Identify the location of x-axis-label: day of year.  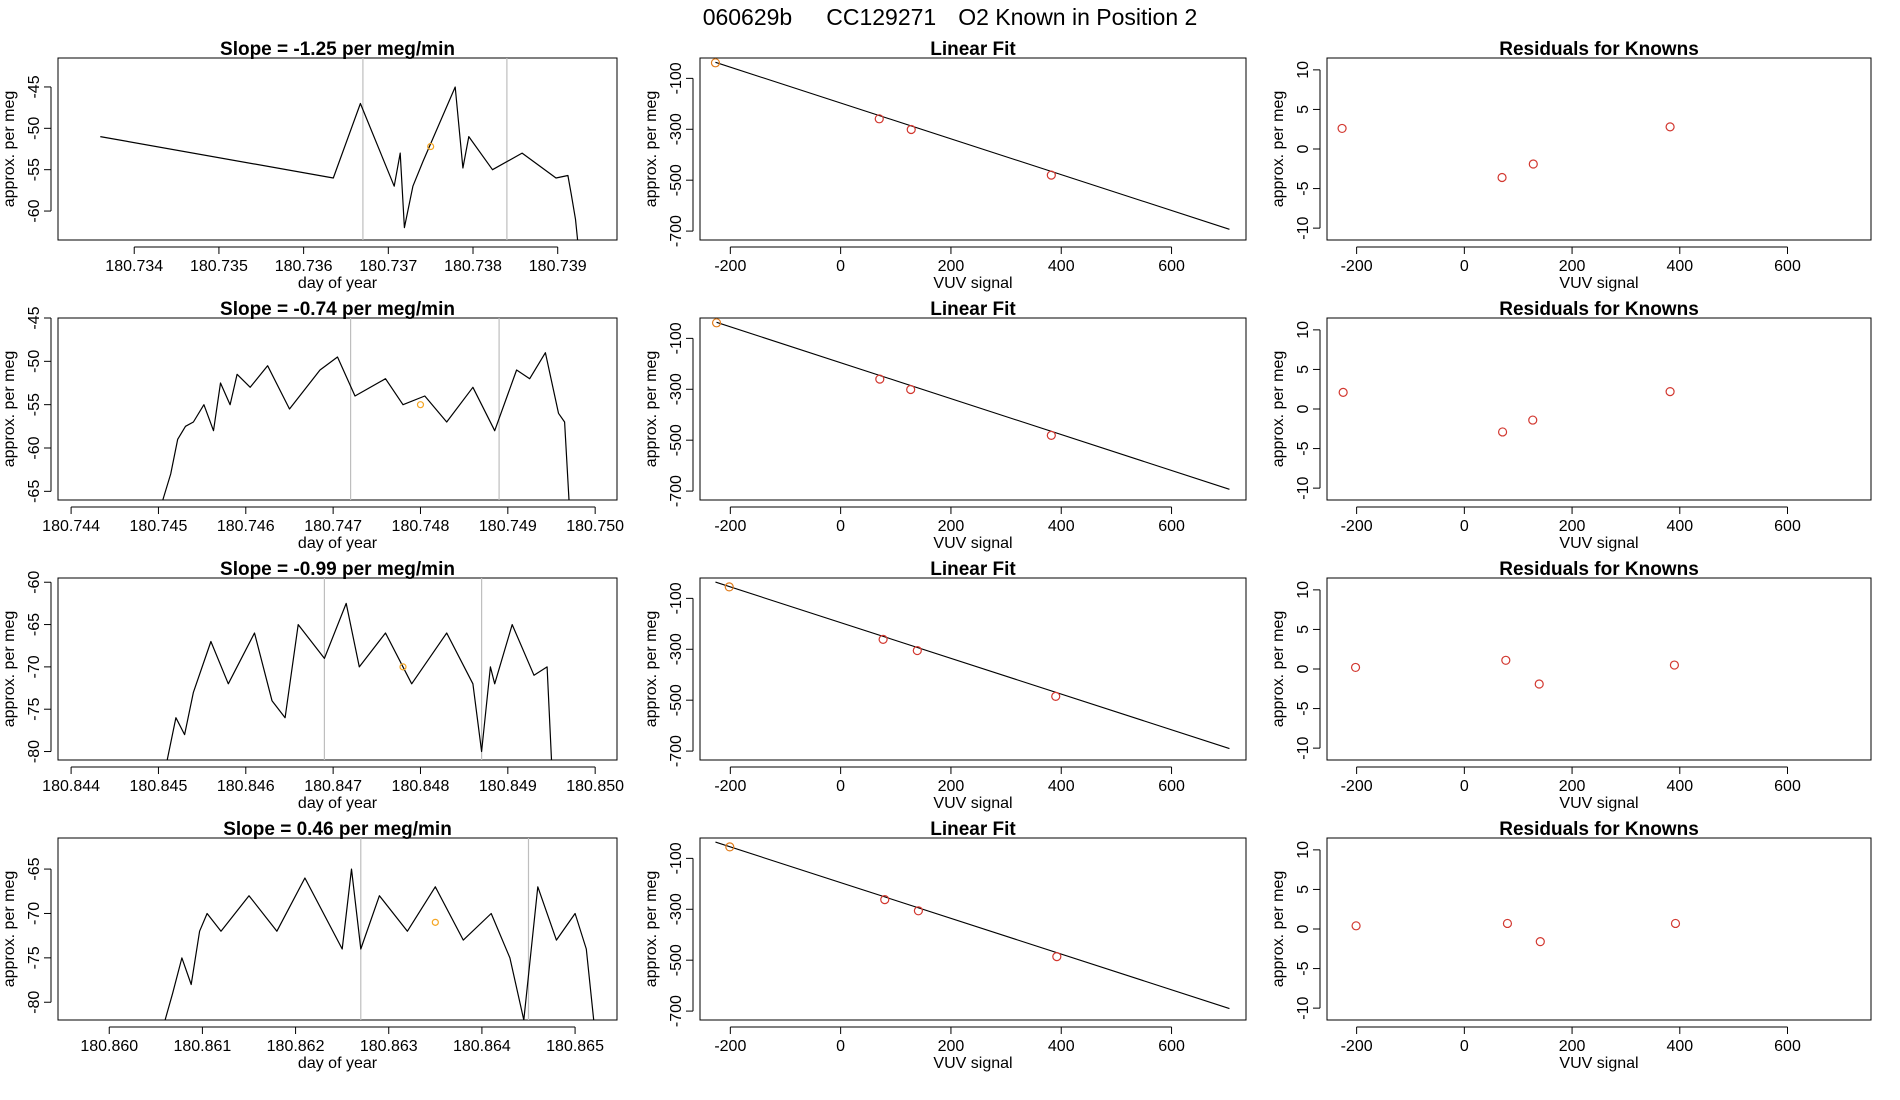
(338, 1063).